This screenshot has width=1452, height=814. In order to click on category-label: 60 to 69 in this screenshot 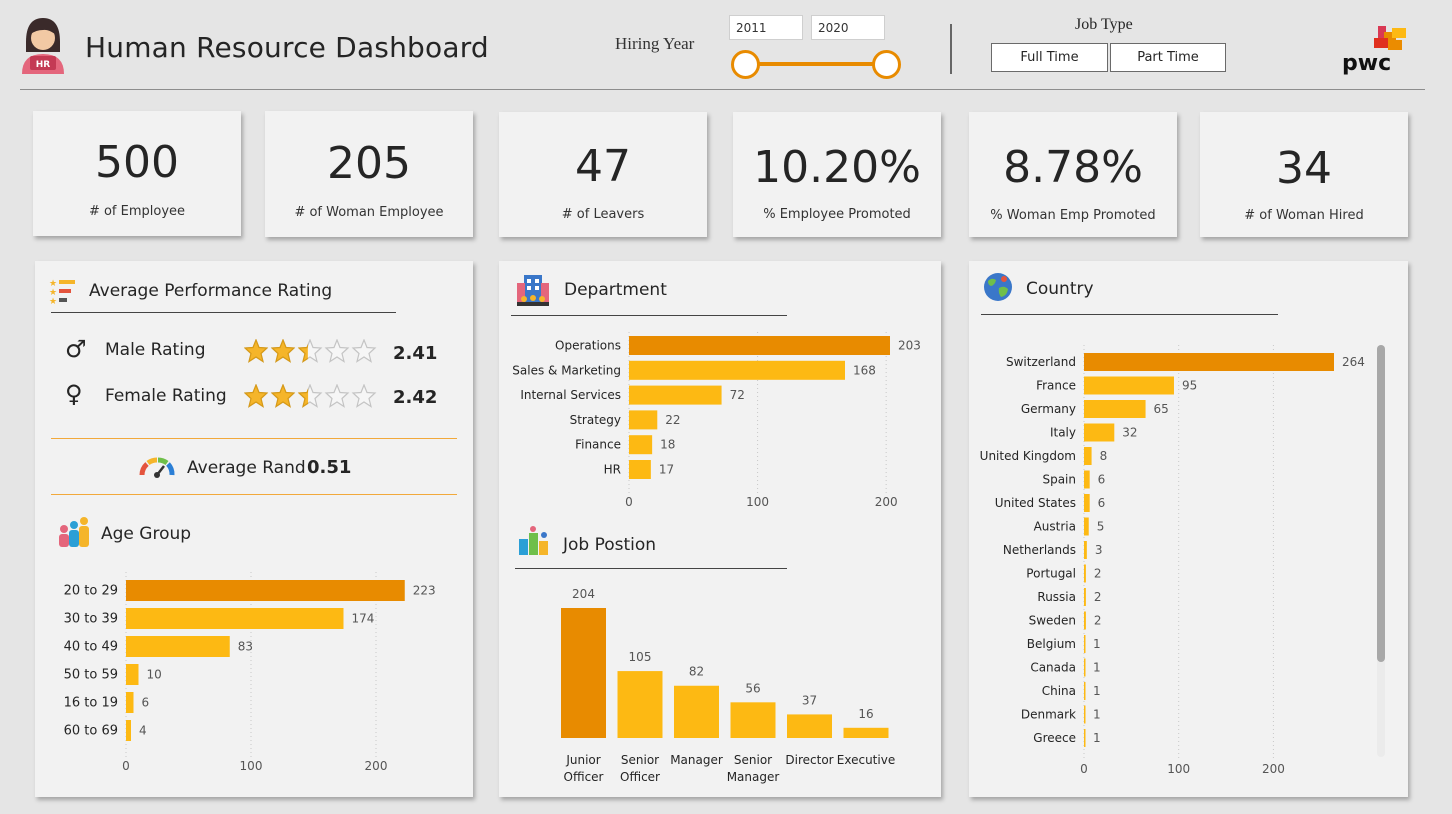, I will do `click(91, 731)`.